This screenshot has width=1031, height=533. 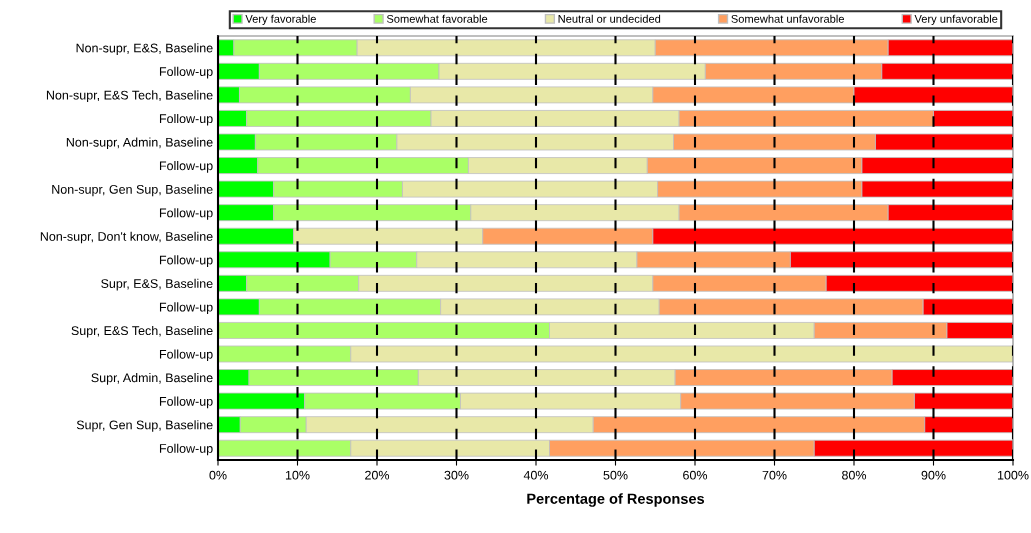 What do you see at coordinates (144, 49) in the screenshot?
I see `y-tick-label: Non-supr, E&S, Baseline` at bounding box center [144, 49].